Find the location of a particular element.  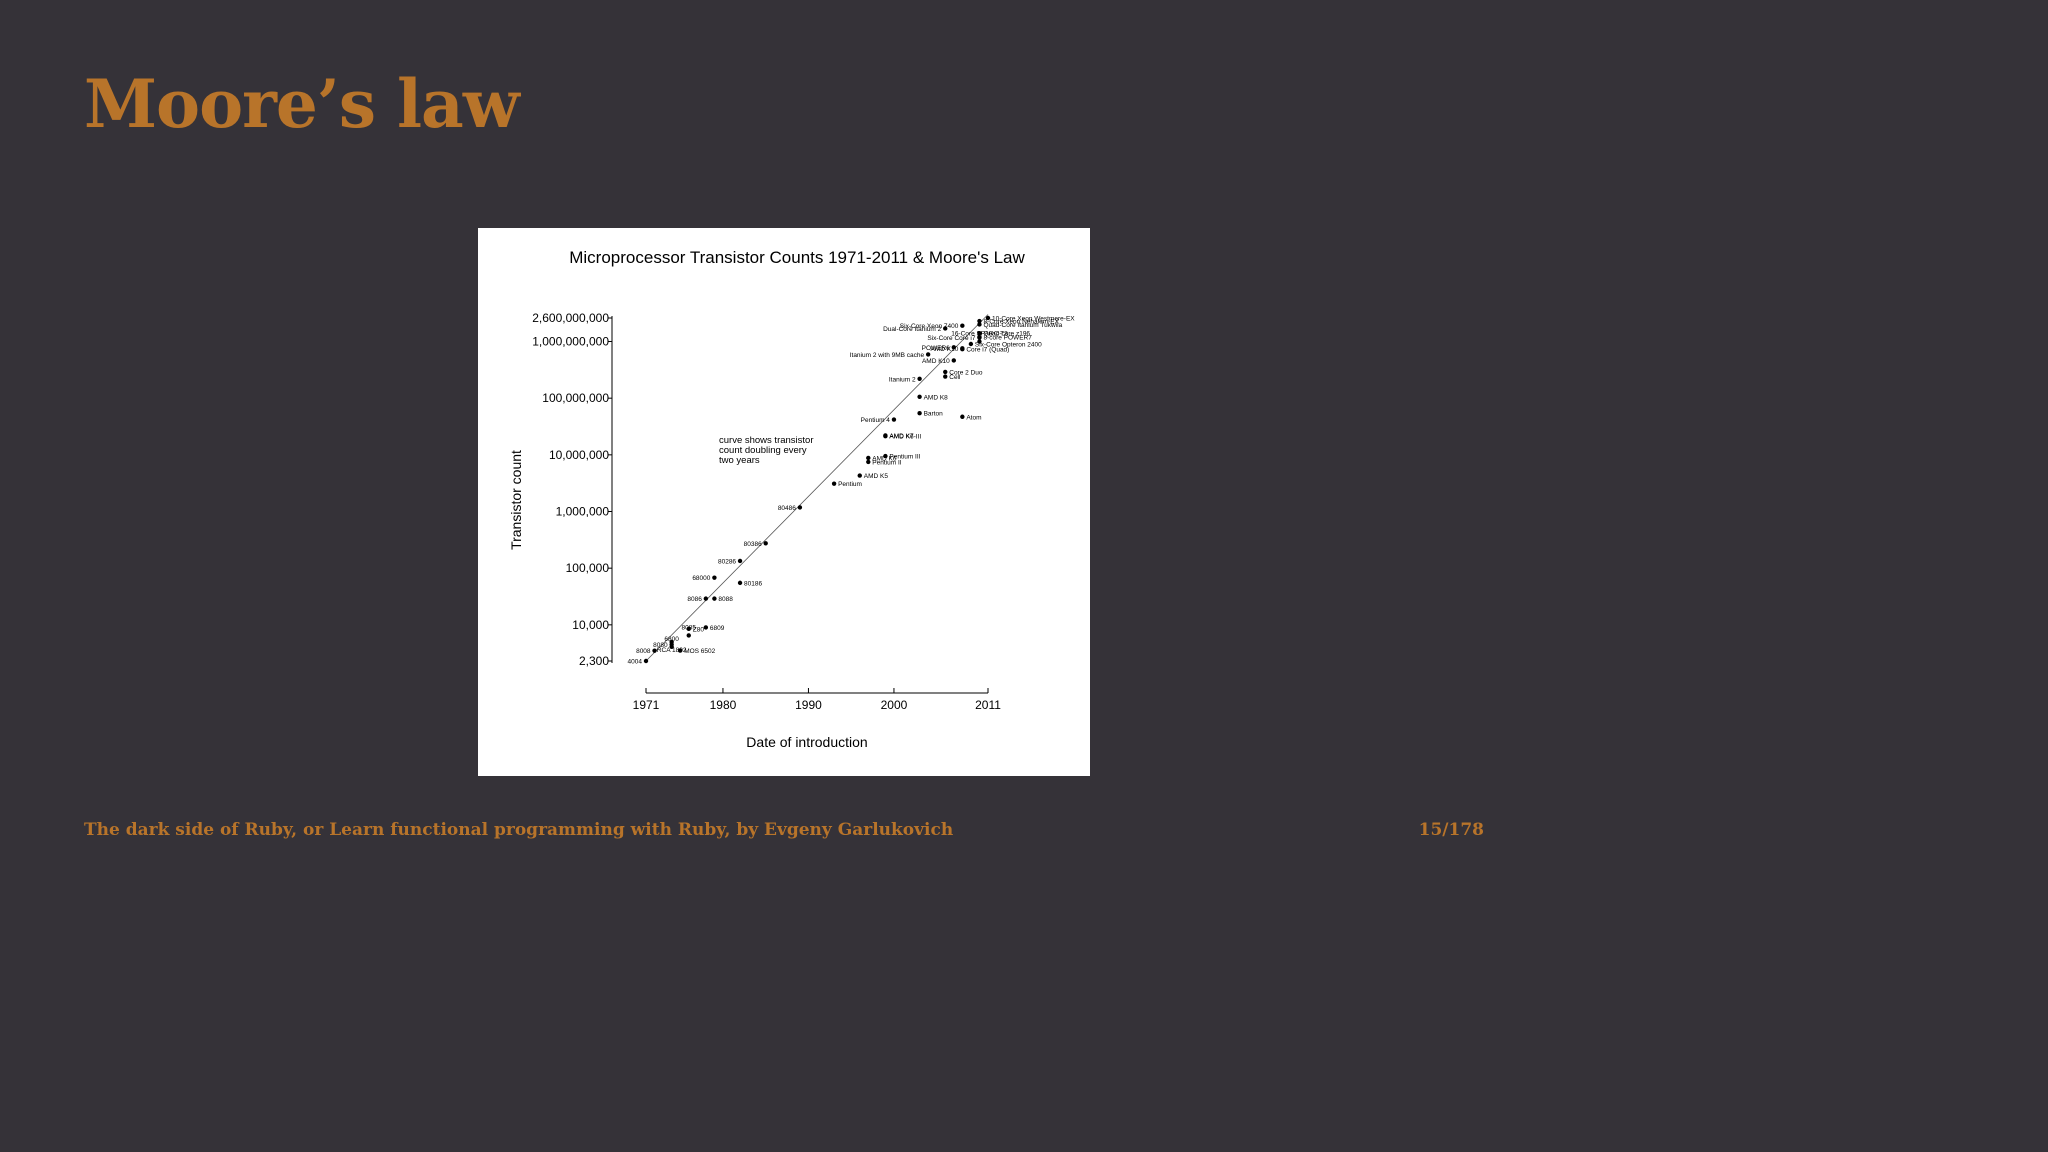

point-label: Pentium II is located at coordinates (886, 462).